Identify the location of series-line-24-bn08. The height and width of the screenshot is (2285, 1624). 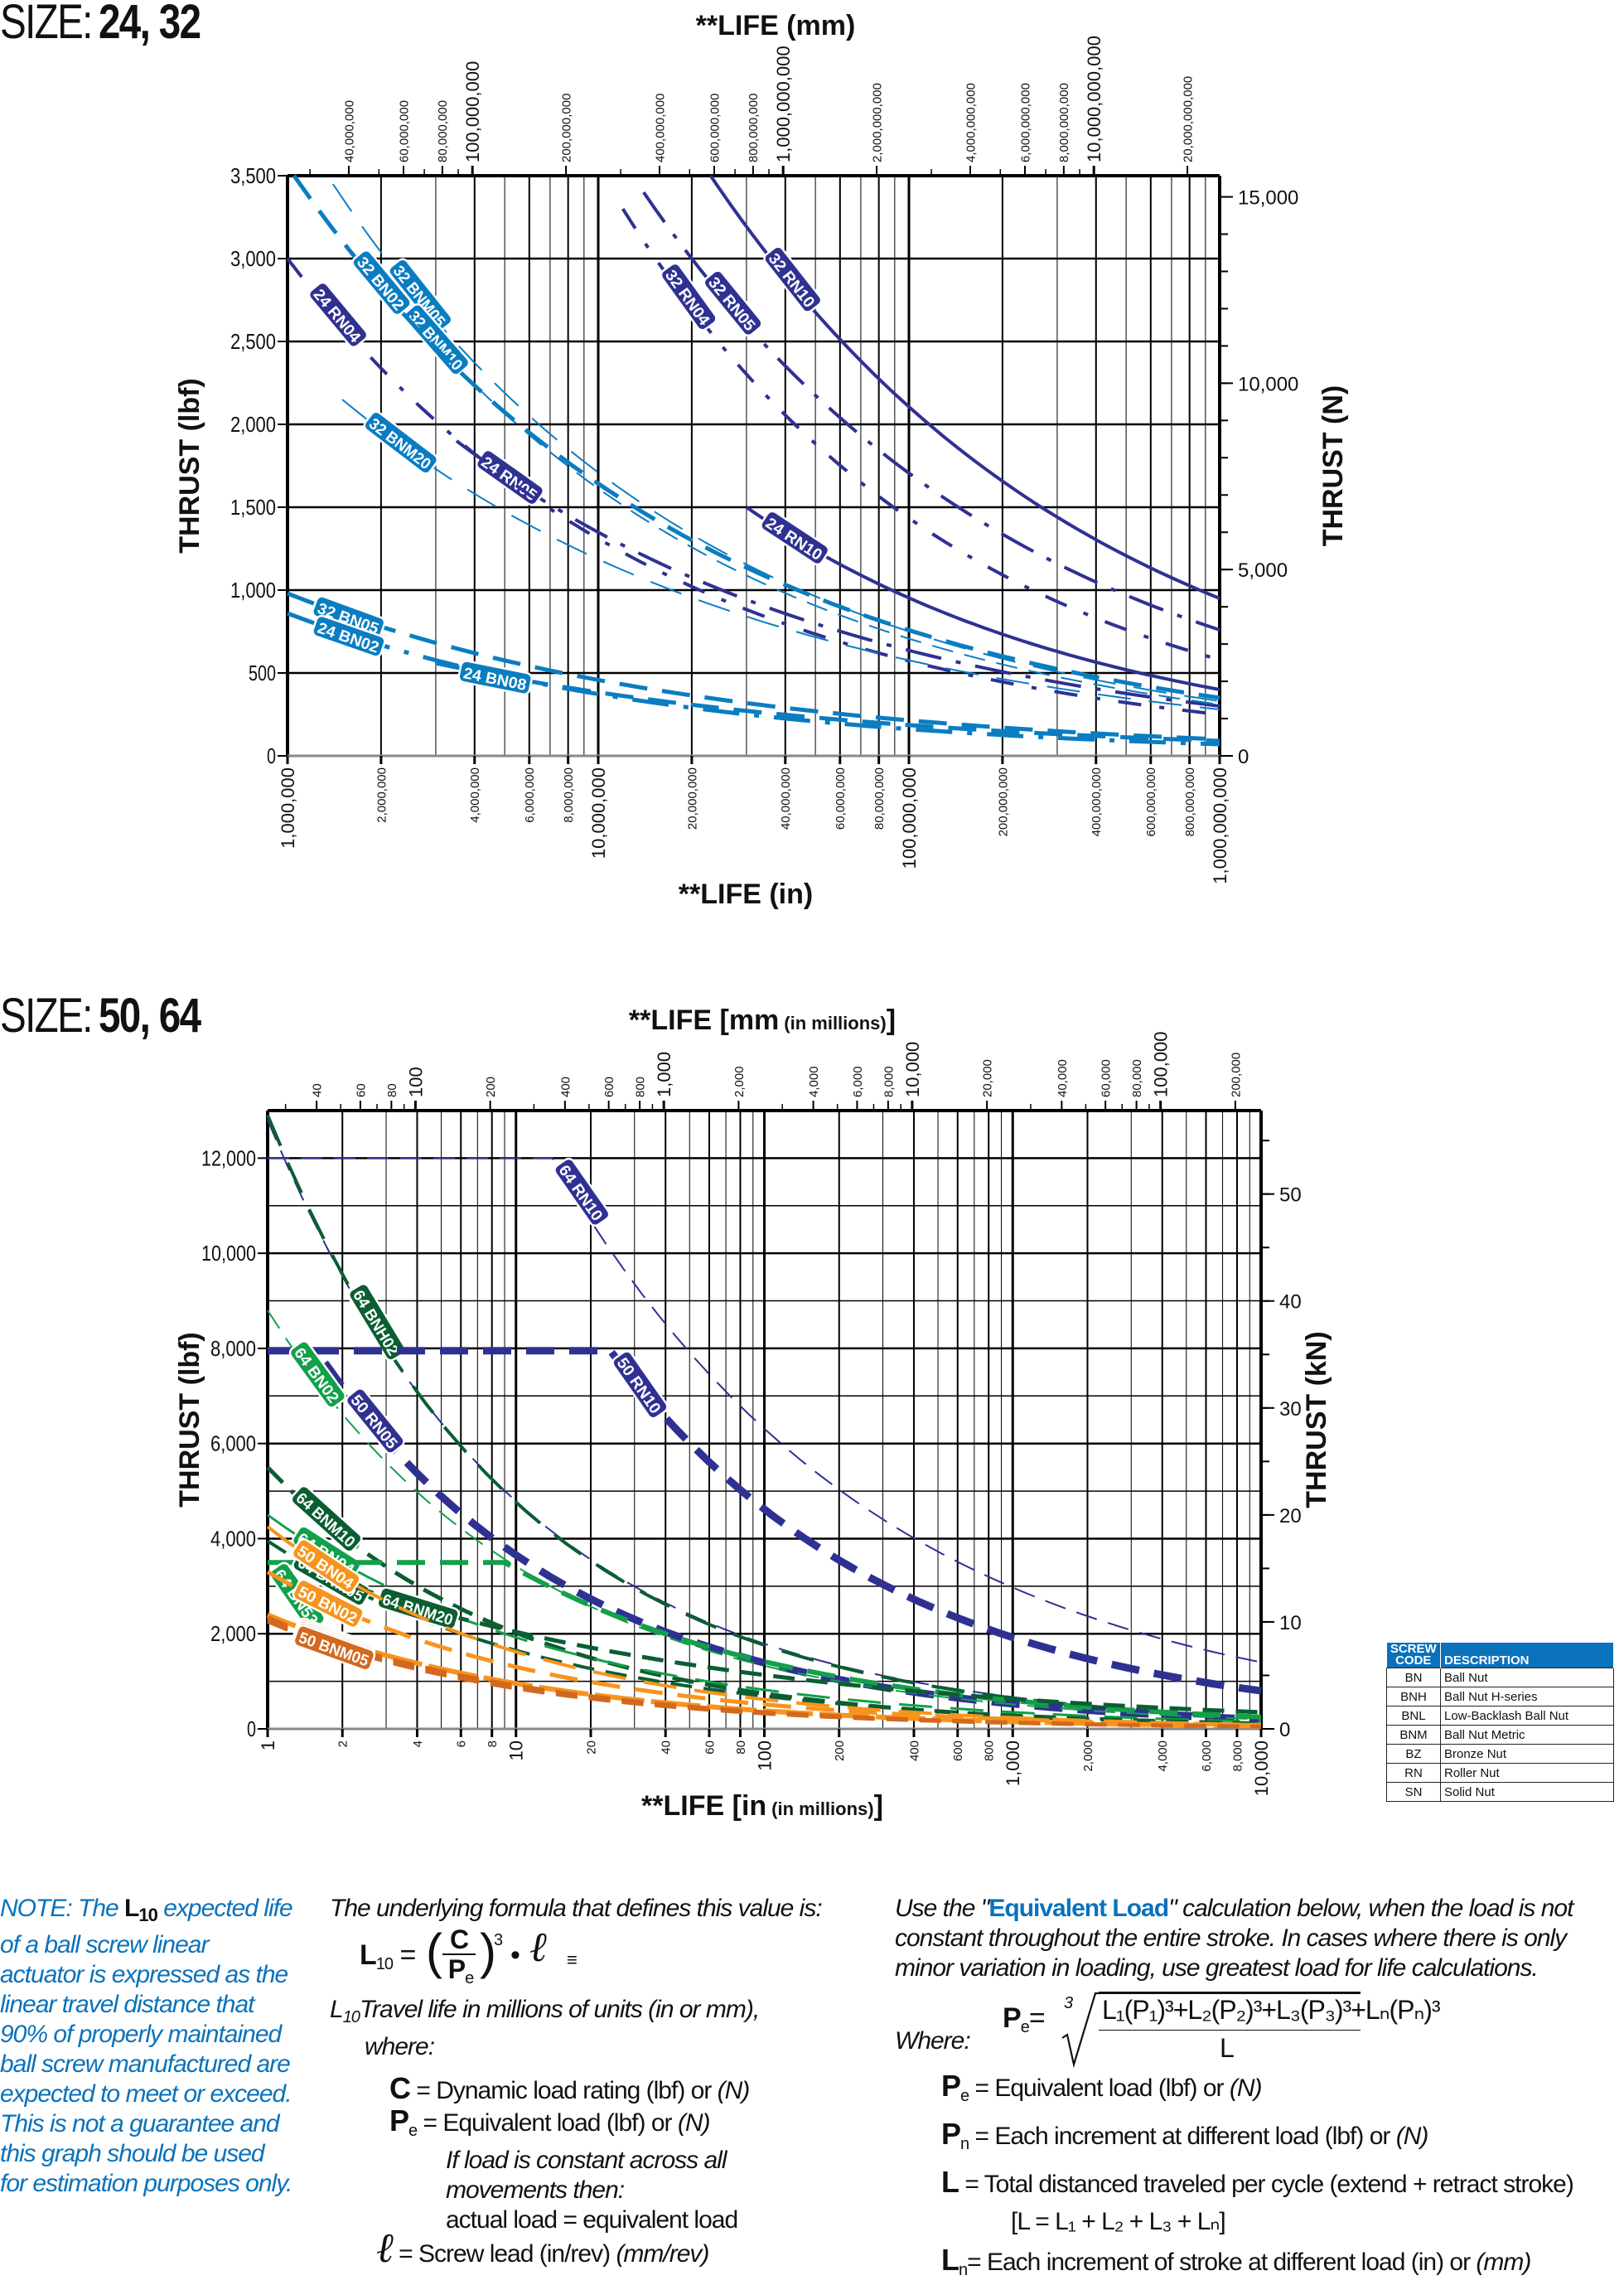
(827, 702).